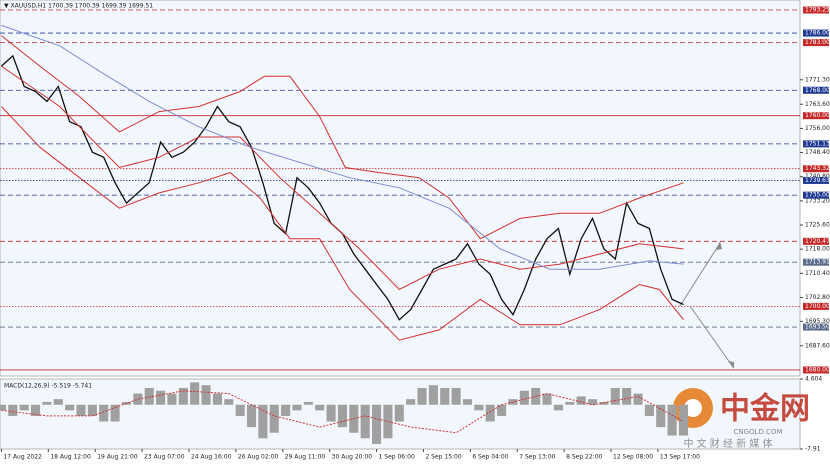 This screenshot has width=830, height=468. Describe the element at coordinates (584, 457) in the screenshot. I see `x-tick-label: 8 Sep 22:00` at that location.